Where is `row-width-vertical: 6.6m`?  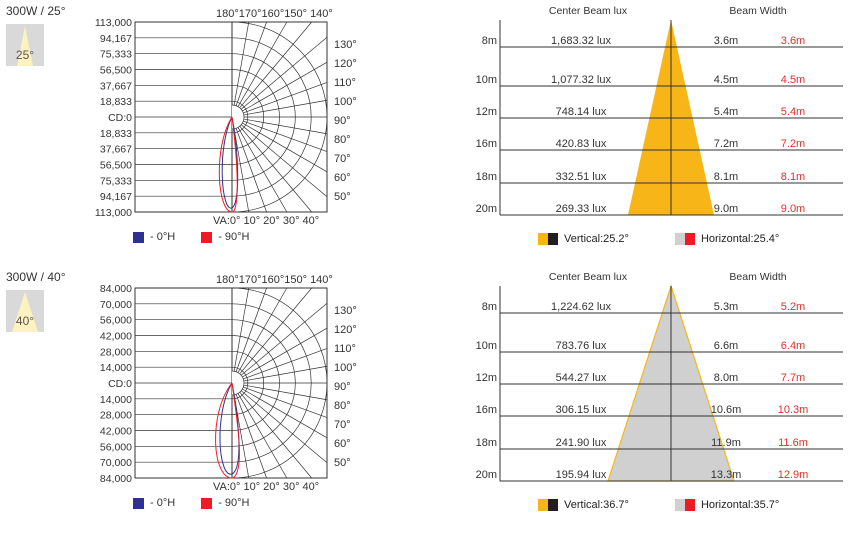 row-width-vertical: 6.6m is located at coordinates (726, 346).